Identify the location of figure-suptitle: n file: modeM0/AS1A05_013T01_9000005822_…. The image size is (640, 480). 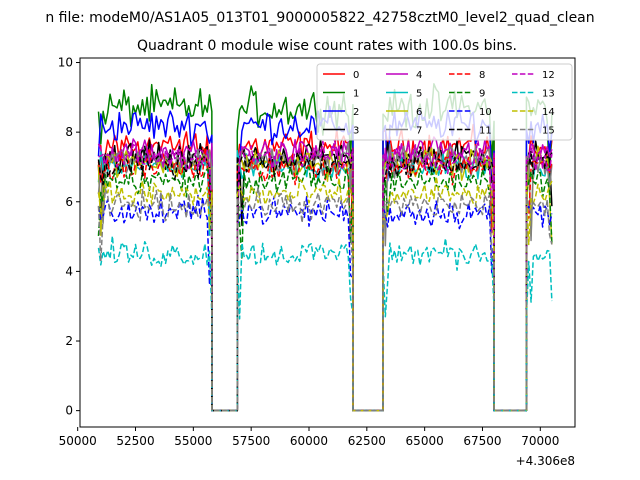
(319, 18).